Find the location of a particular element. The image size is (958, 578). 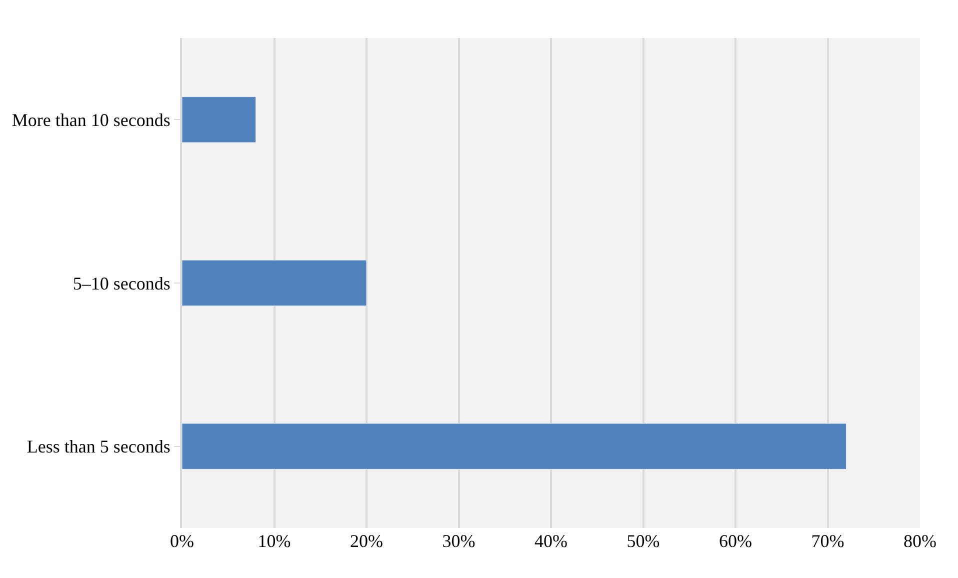

x-tick-label: 80% is located at coordinates (920, 541).